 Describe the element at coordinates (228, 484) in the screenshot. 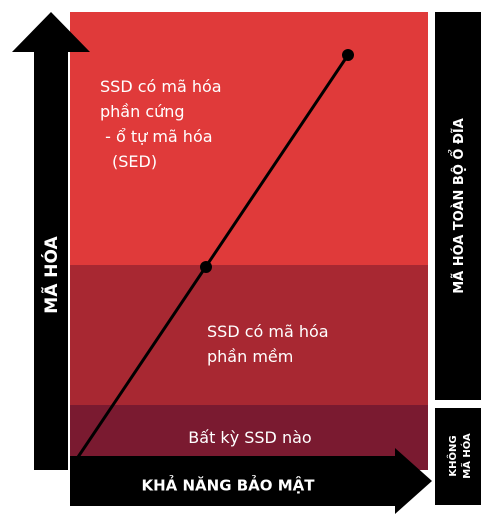

I see `x-axis-label: KHẢ NĂNG BẢO MẬT` at that location.